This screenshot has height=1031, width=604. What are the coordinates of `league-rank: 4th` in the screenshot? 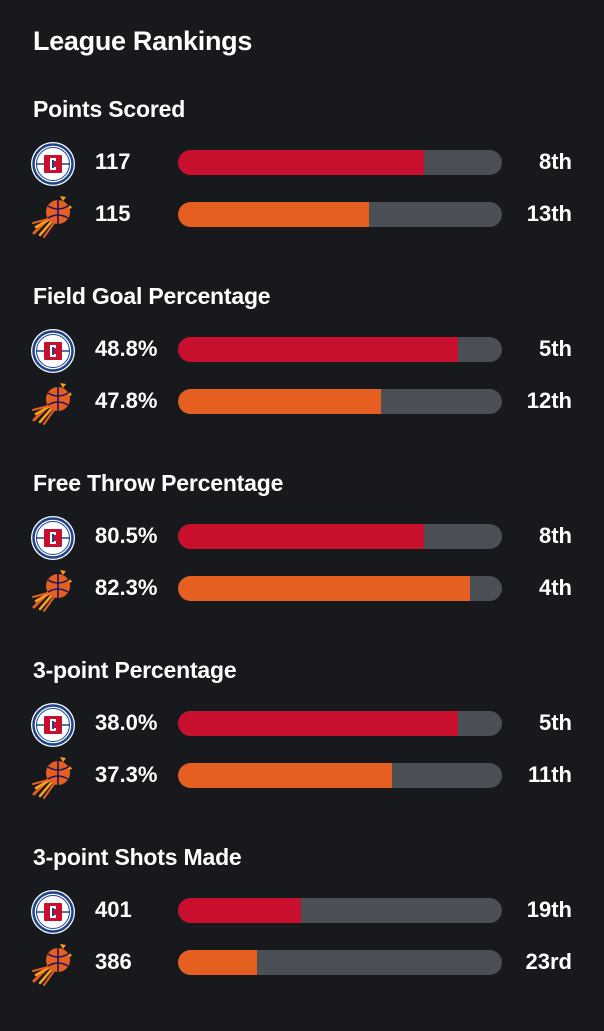 It's located at (555, 587).